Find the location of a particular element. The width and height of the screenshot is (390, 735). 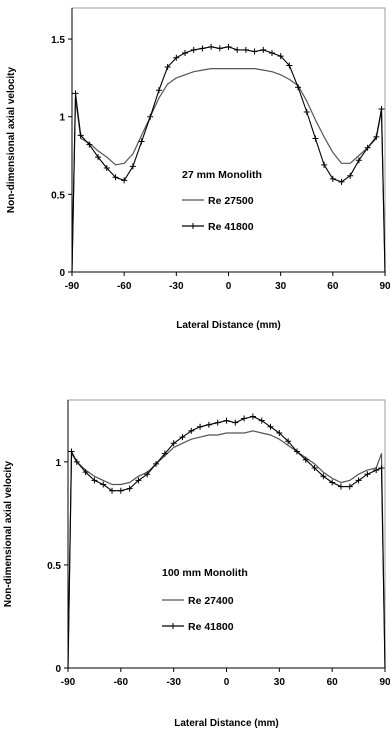

y-tick-label: 1.5 is located at coordinates (58, 40).